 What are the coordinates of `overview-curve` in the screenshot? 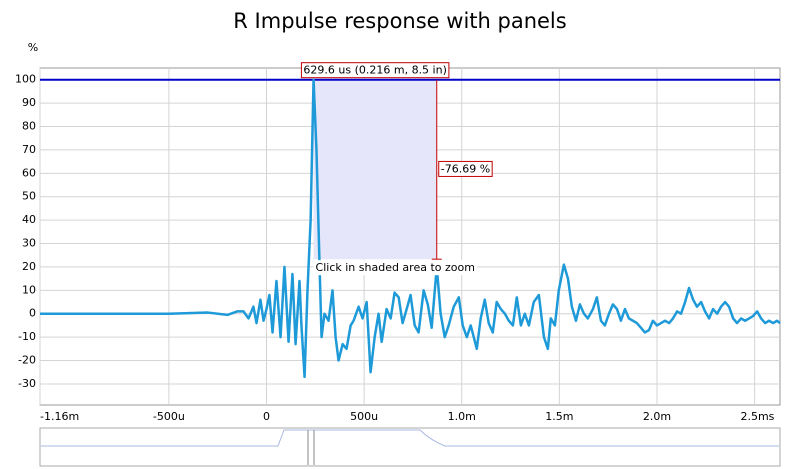 It's located at (410, 438).